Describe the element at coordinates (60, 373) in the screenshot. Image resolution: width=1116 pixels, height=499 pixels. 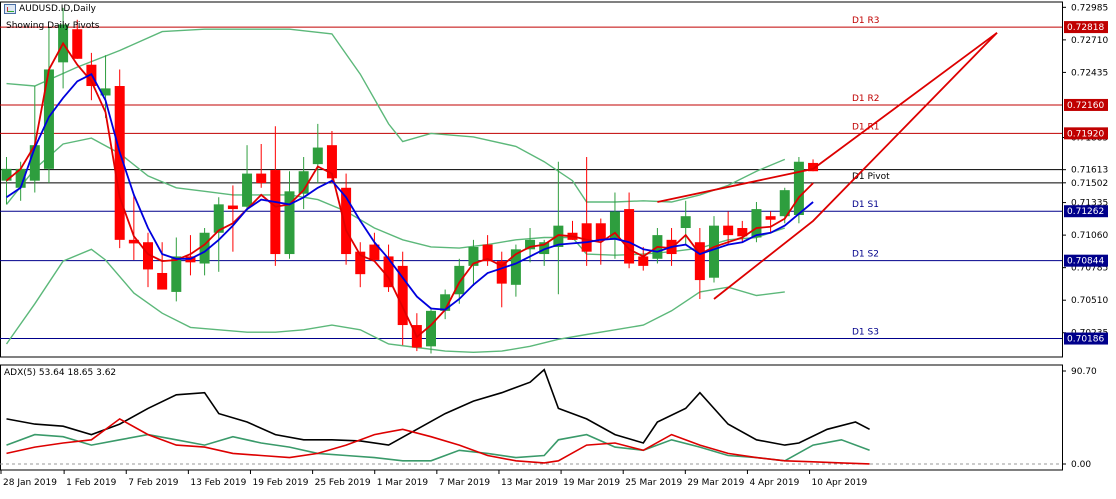
I see `adx-indicator-title: ADX(5) 53.64 18.65 3.62` at that location.